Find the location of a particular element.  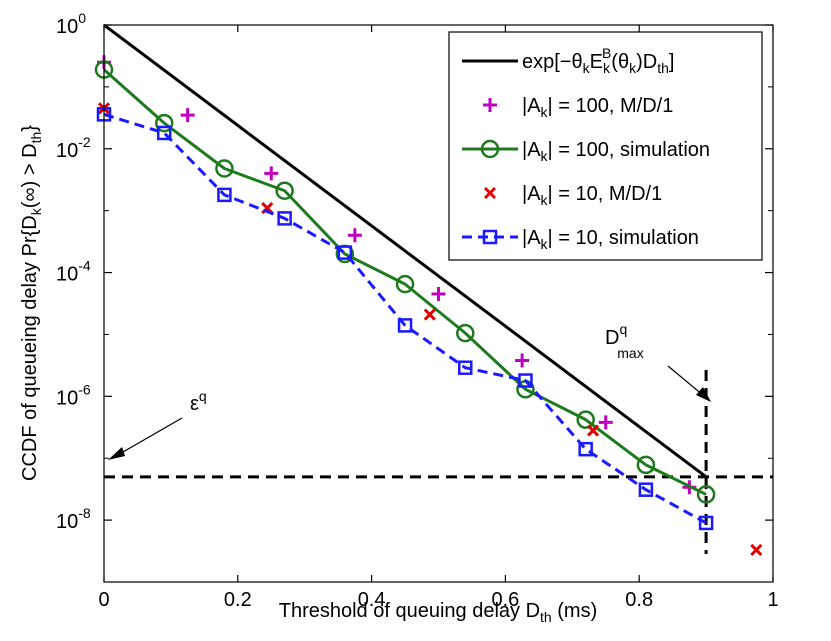

legend-label: |Ak| = 10, M/D/1 is located at coordinates (592, 195).